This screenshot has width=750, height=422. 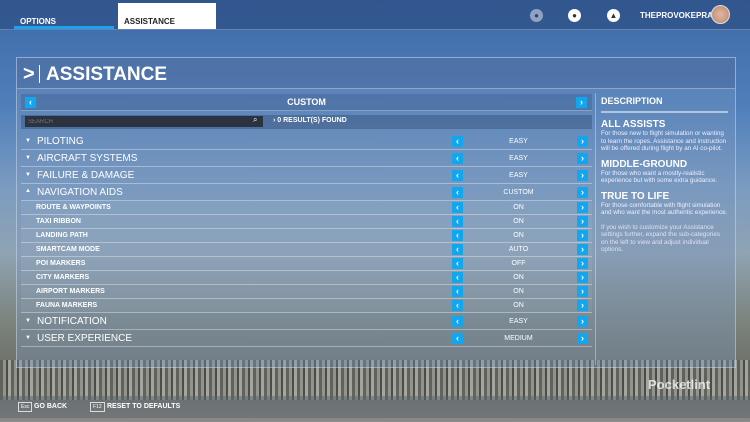 I want to click on f12-key-icon: F12, so click(x=97, y=407).